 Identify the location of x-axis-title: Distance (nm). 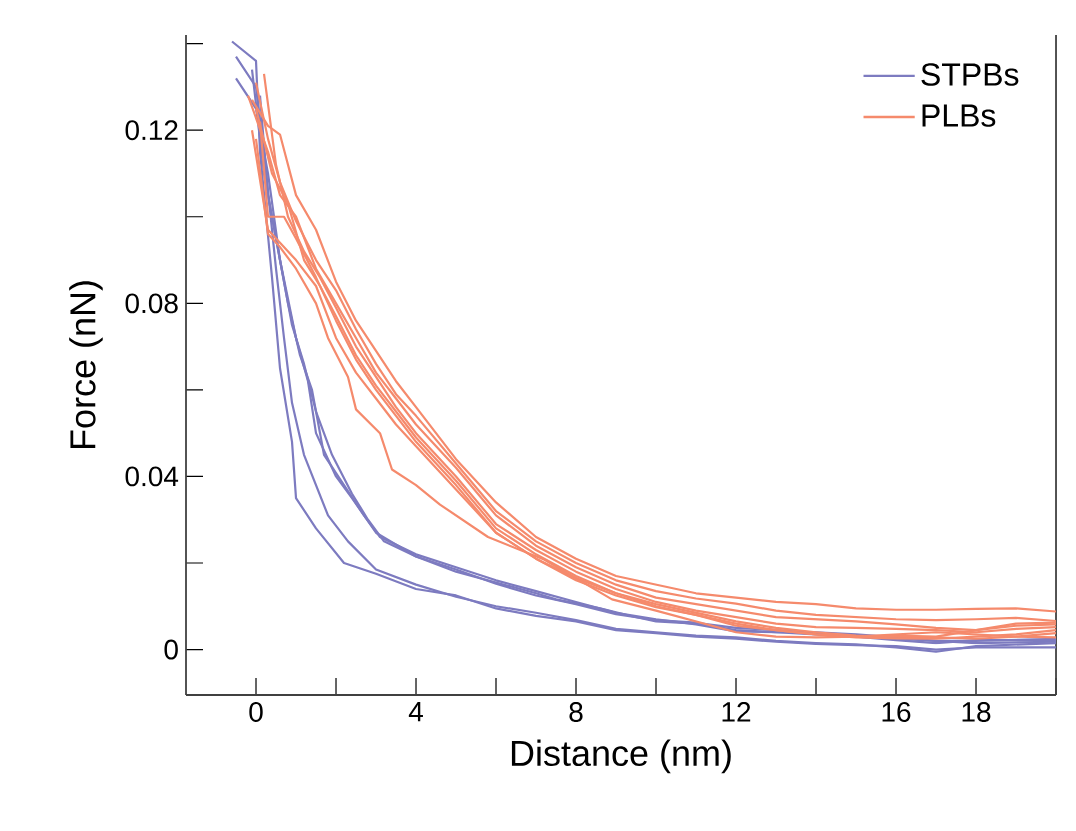
(621, 756).